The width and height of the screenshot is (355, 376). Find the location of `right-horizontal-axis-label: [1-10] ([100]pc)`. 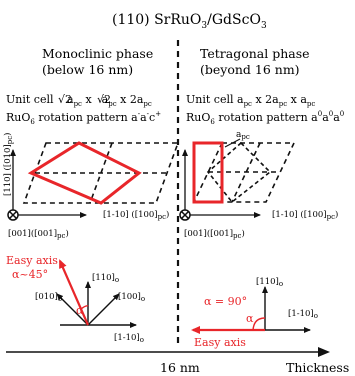

right-horizontal-axis-label: [1-10] ([100]pc) is located at coordinates (305, 215).